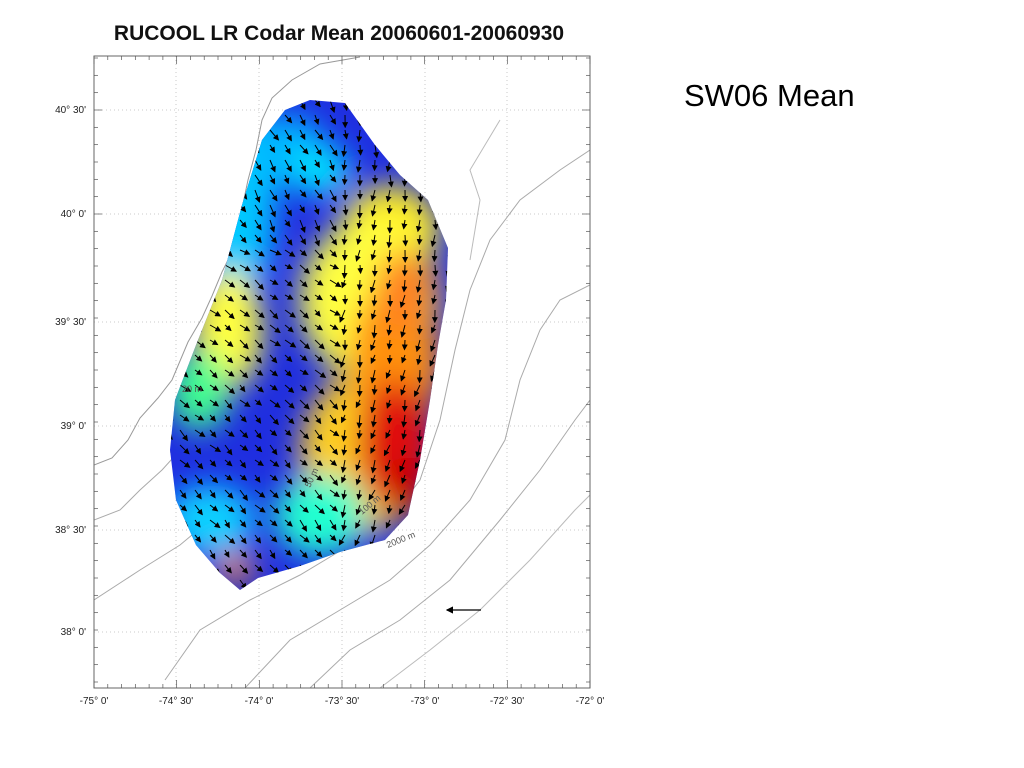 The width and height of the screenshot is (1024, 768). Describe the element at coordinates (227, 261) in the screenshot. I see `coastline` at that location.